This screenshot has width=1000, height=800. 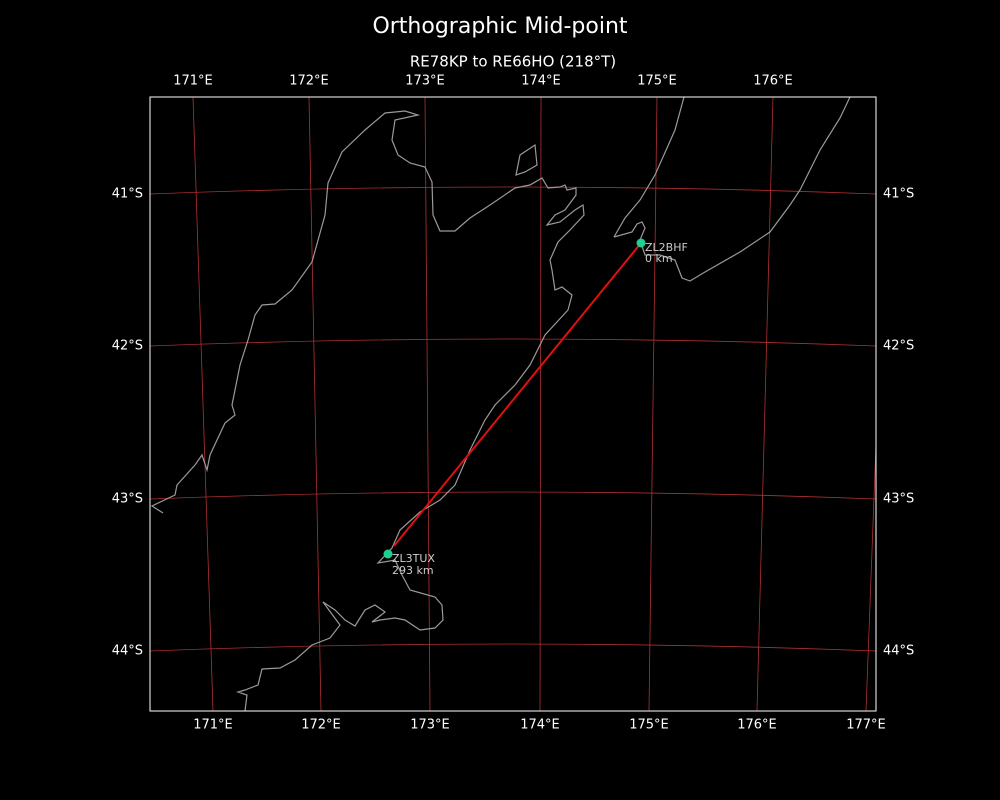 I want to click on top-tick-label: 175°E, so click(x=657, y=81).